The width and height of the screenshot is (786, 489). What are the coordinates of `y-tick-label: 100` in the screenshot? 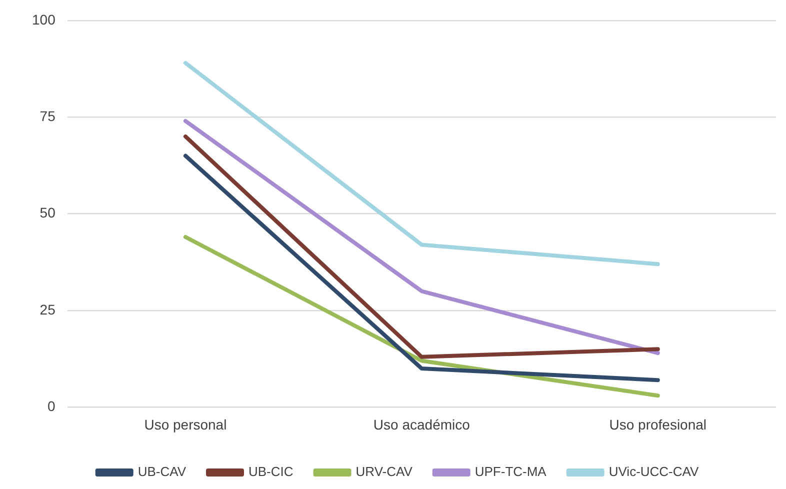 It's located at (44, 19).